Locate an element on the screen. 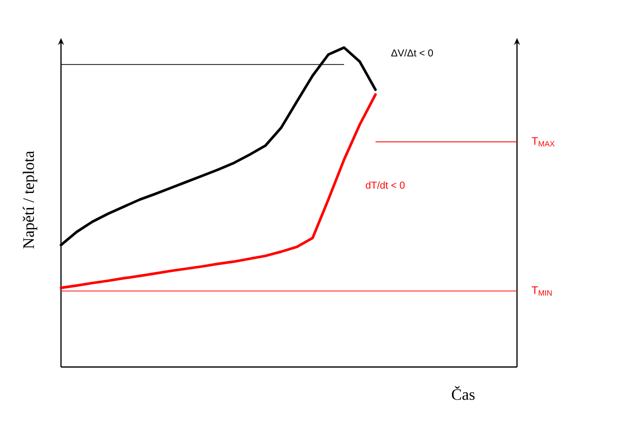  annotation: dT/dt < 0 is located at coordinates (385, 185).